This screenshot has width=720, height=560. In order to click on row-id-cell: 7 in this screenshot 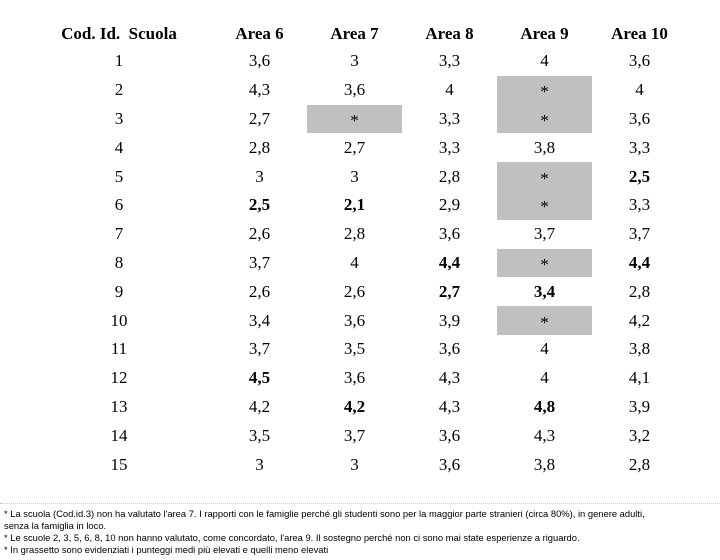, I will do `click(119, 234)`.